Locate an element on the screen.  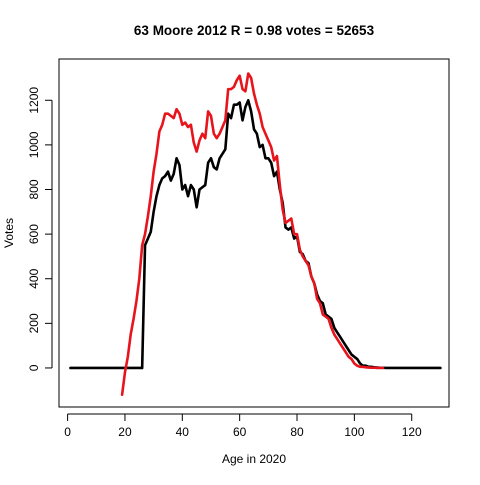
y-tick-label: 600 is located at coordinates (34, 234).